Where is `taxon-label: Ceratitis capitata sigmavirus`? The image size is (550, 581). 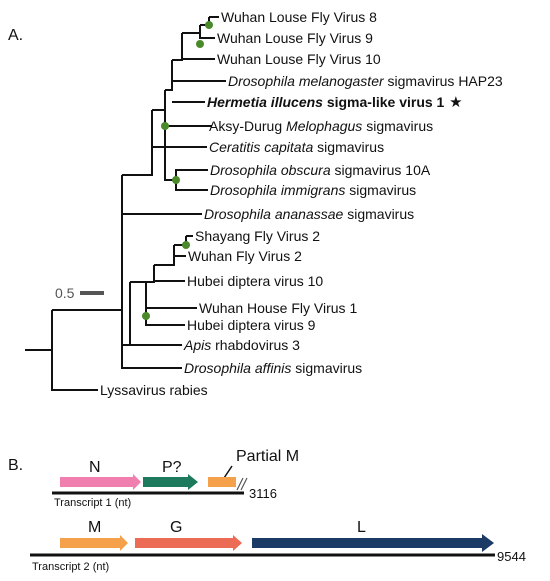
taxon-label: Ceratitis capitata sigmavirus is located at coordinates (296, 147).